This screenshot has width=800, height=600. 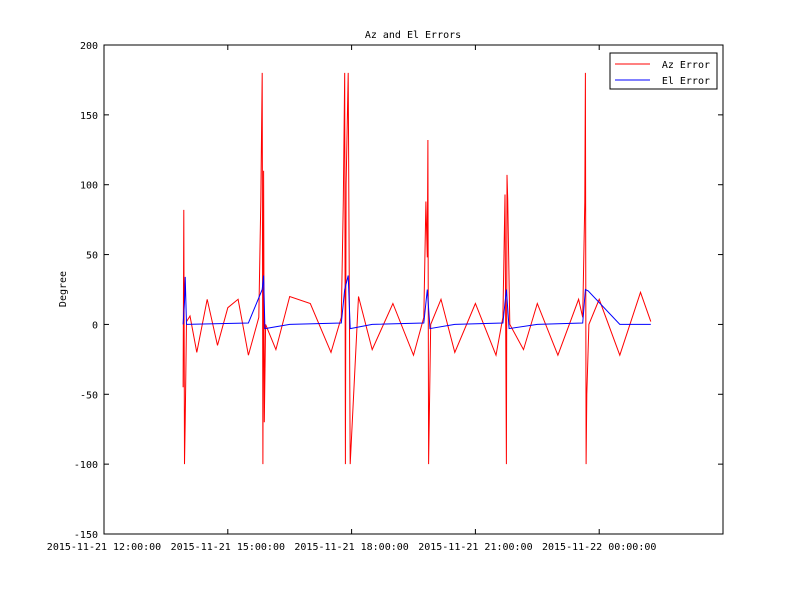 I want to click on y-tick-label: -150, so click(x=86, y=535).